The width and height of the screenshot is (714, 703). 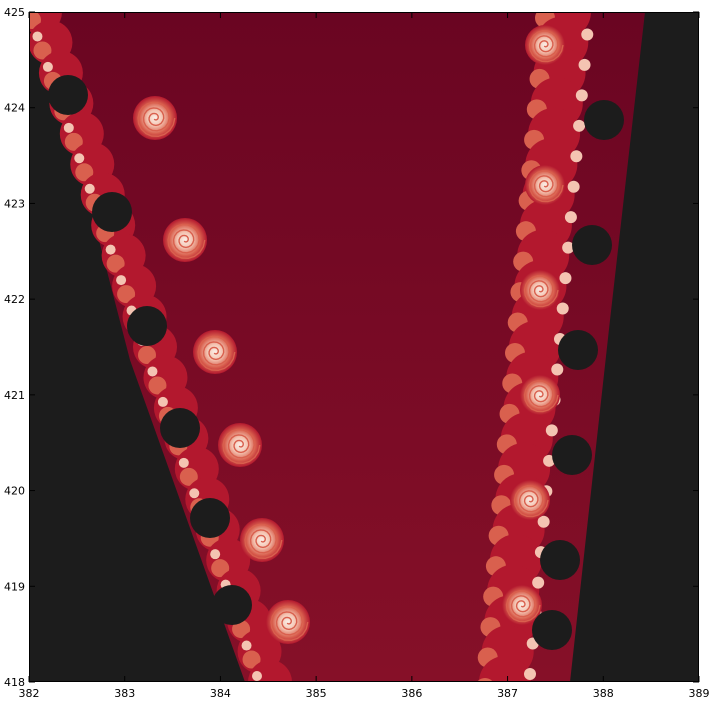 I want to click on x-tick-label: 388, so click(x=603, y=693).